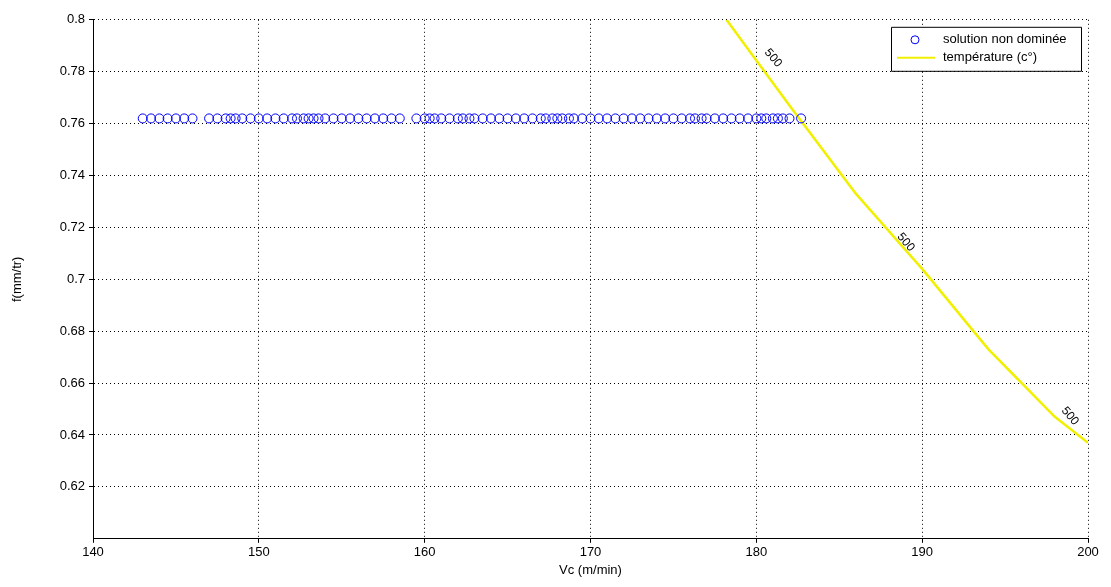 Image resolution: width=1111 pixels, height=587 pixels. I want to click on y-tick-label: 0.62, so click(72, 486).